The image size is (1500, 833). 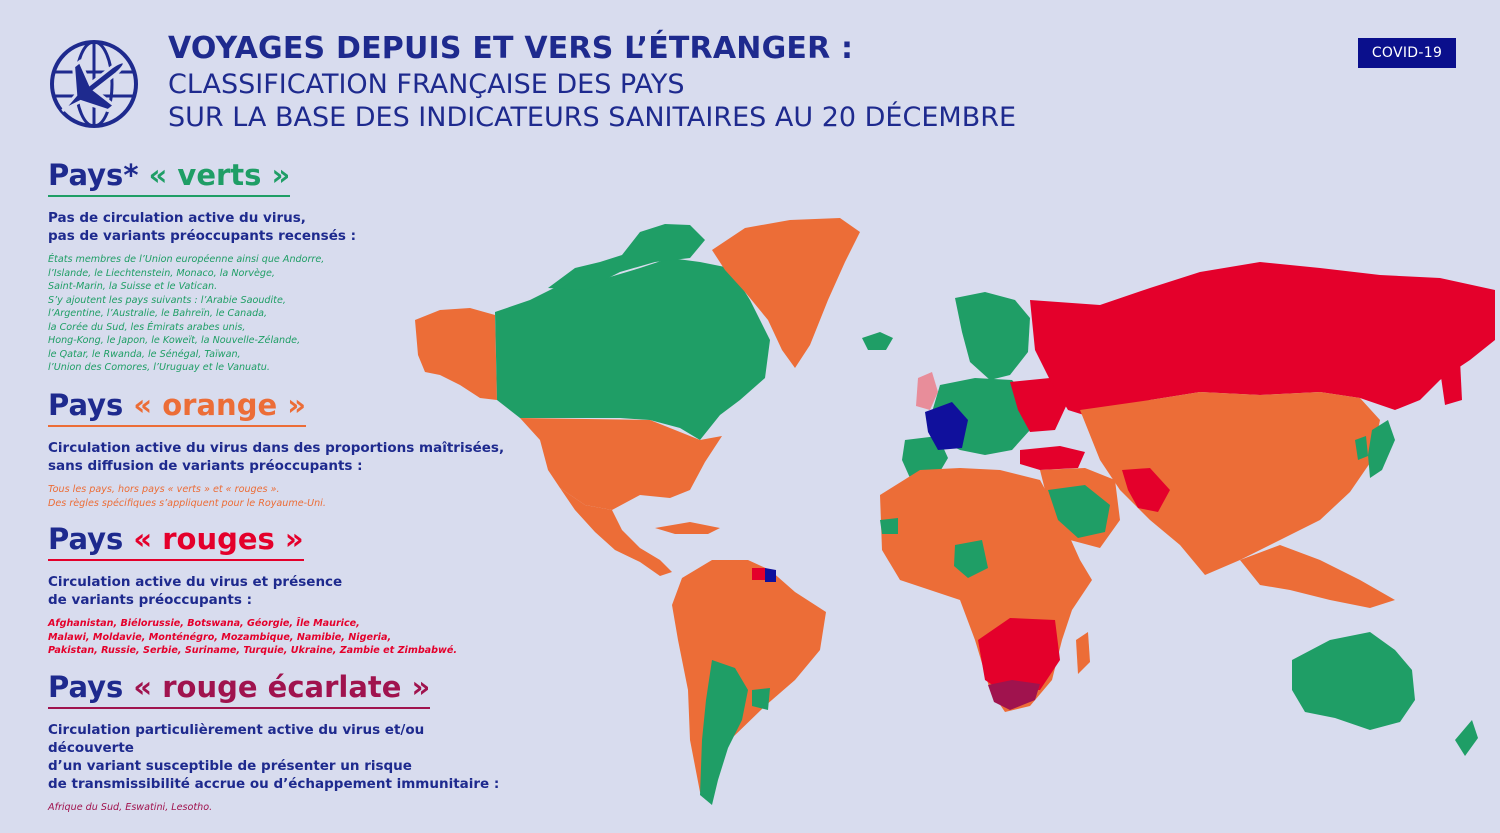 I want to click on legend-scarlet-list: Afrique du Sud, Eswatini, Lesotho., so click(x=278, y=808).